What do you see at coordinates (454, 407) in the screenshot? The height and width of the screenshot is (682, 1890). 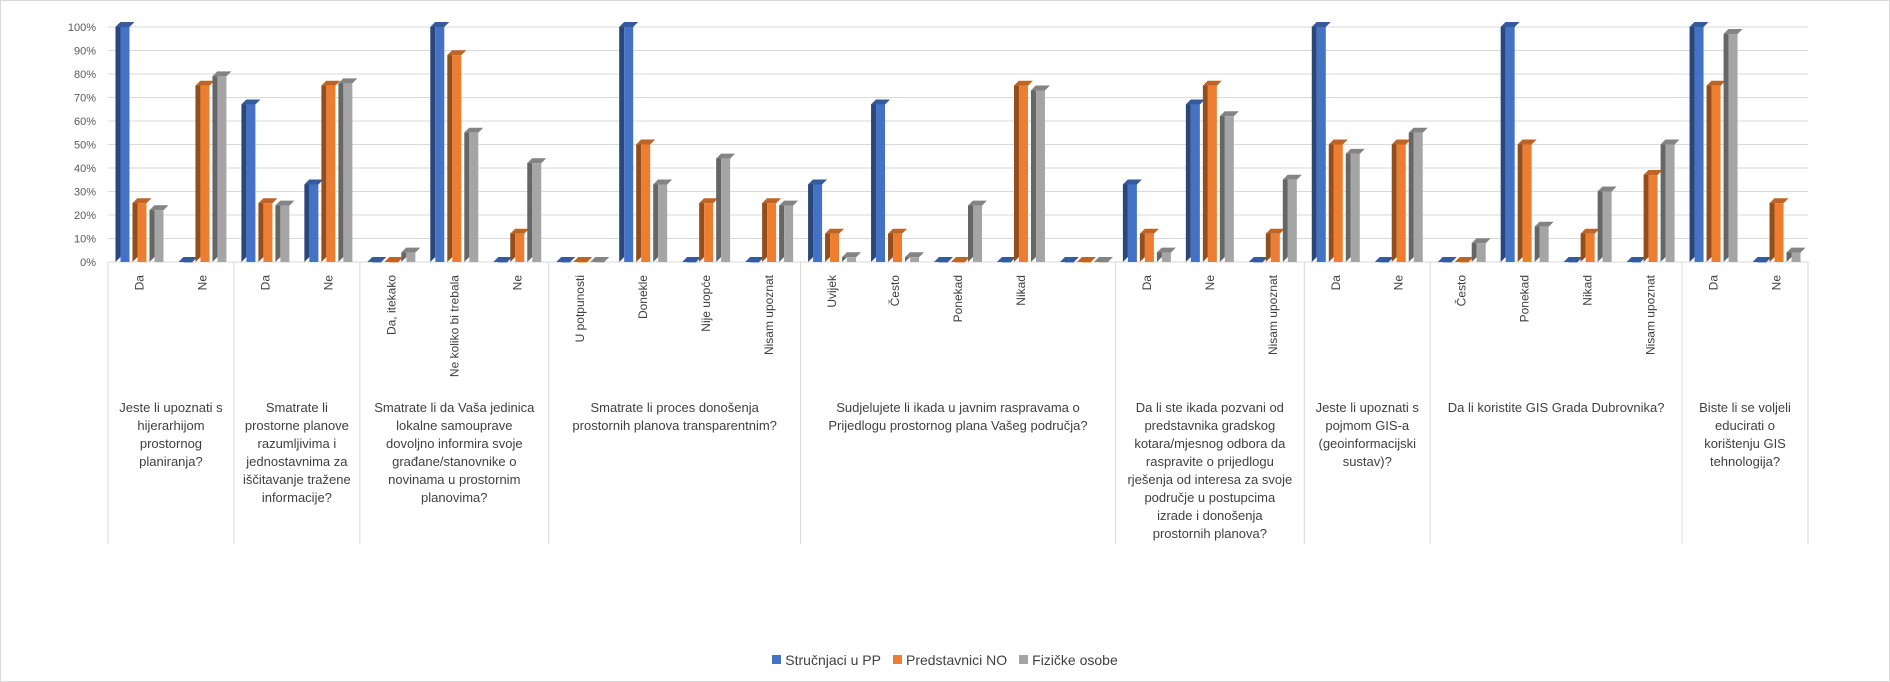 I see `group-label: Smatrate li da Vaša jedinica` at bounding box center [454, 407].